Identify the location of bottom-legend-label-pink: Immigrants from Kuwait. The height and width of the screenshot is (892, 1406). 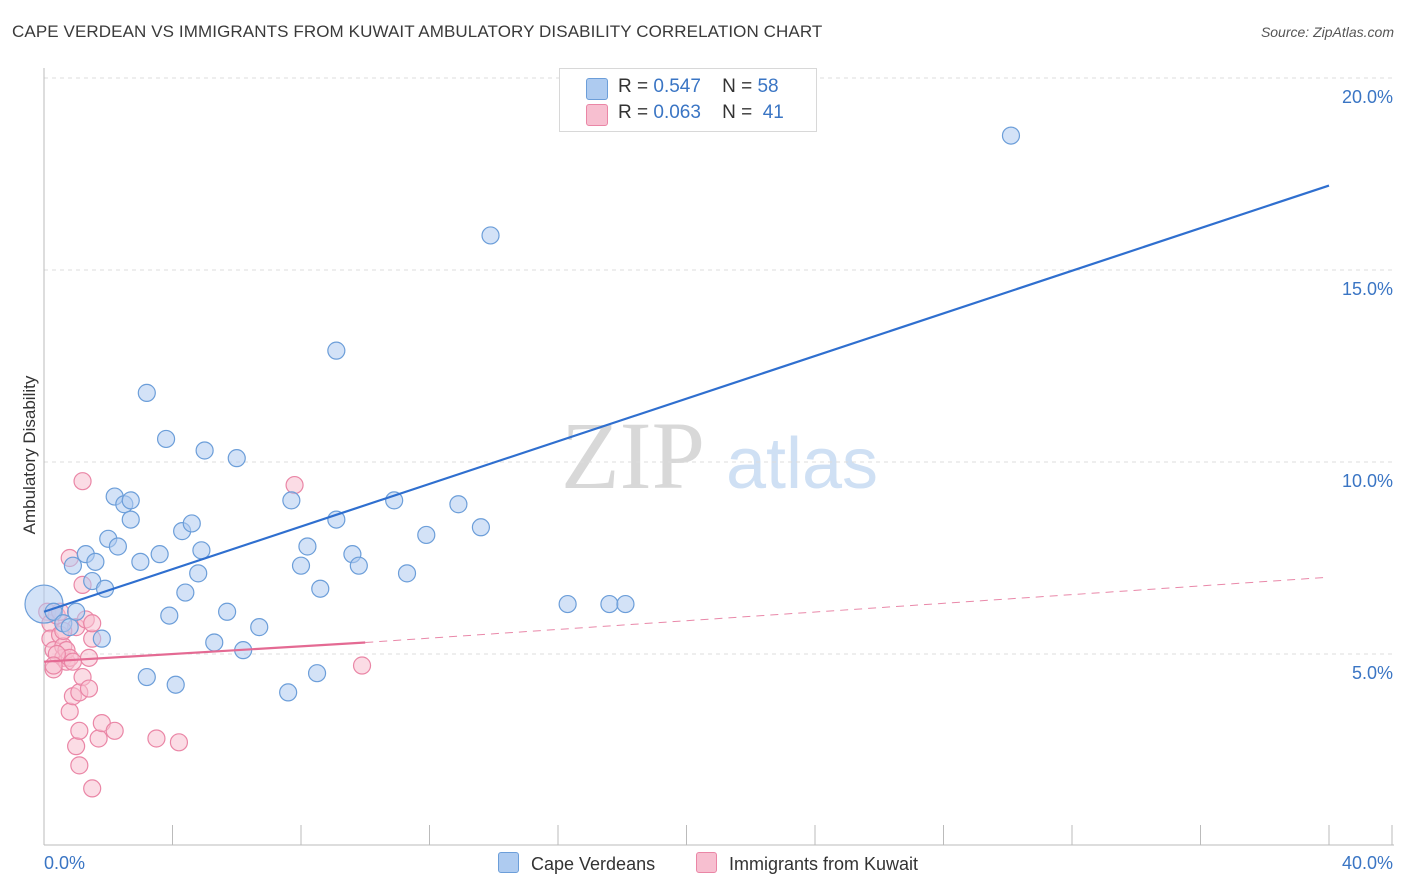
(824, 864).